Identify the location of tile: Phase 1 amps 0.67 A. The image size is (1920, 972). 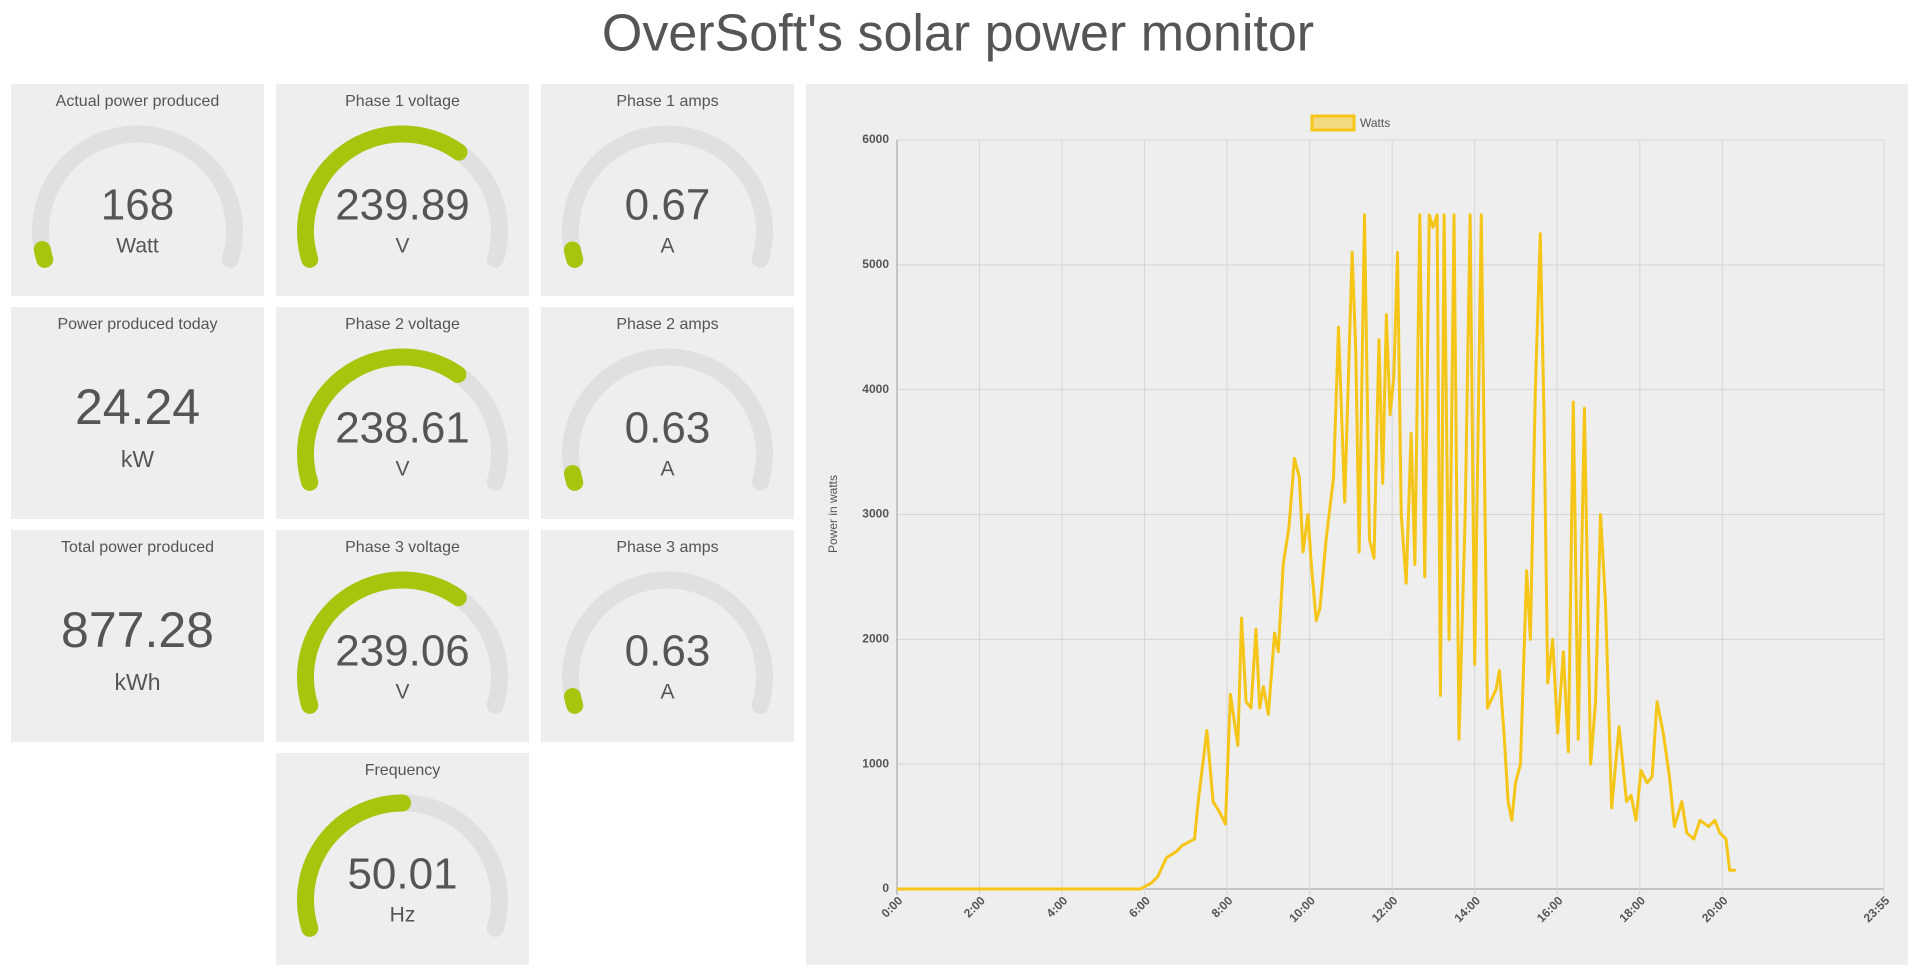
(667, 190).